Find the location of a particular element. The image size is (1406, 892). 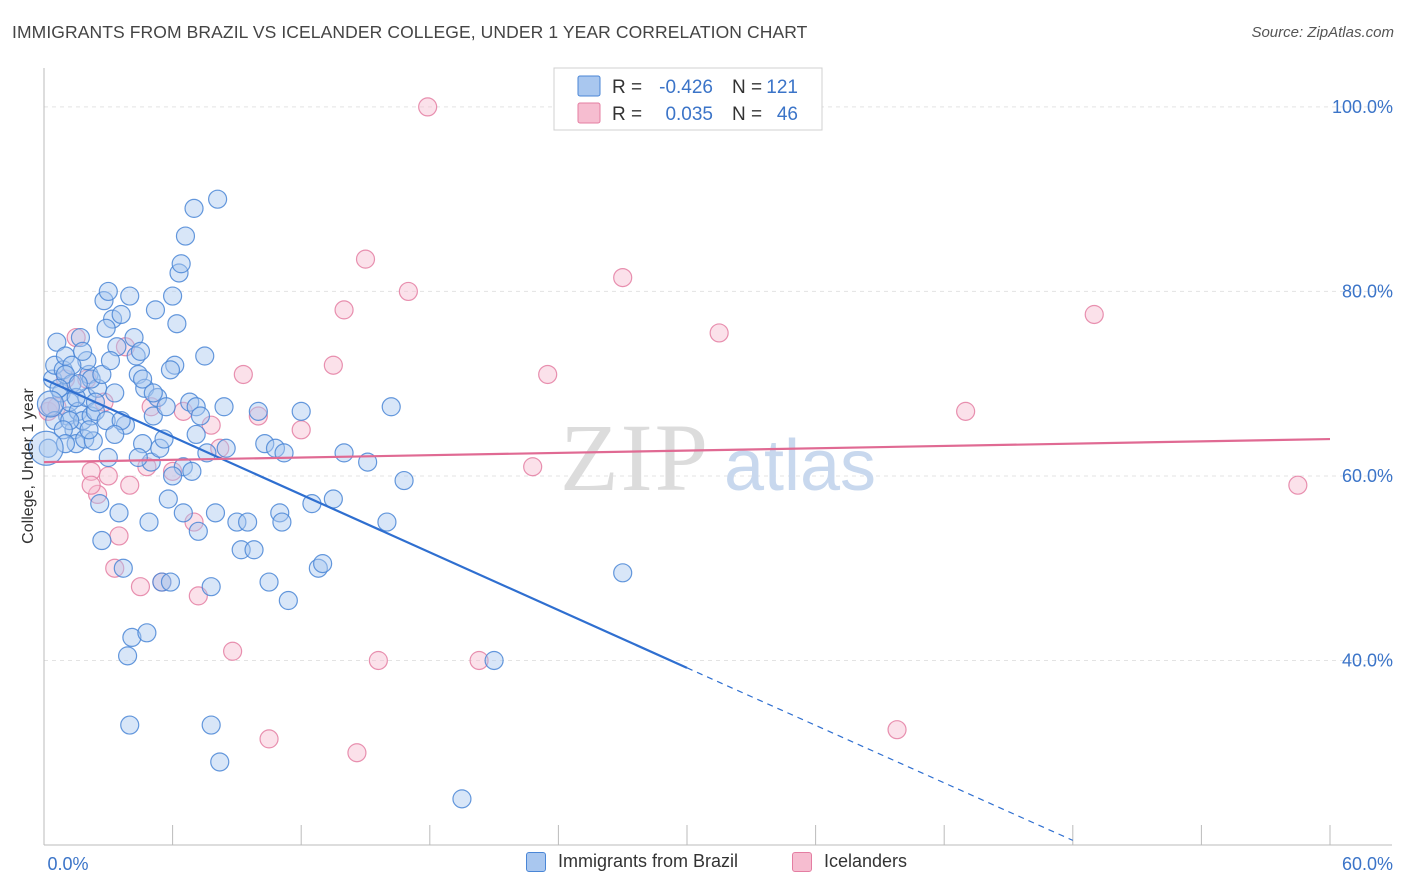

y-tick-label: 60.0% is located at coordinates (1367, 476).